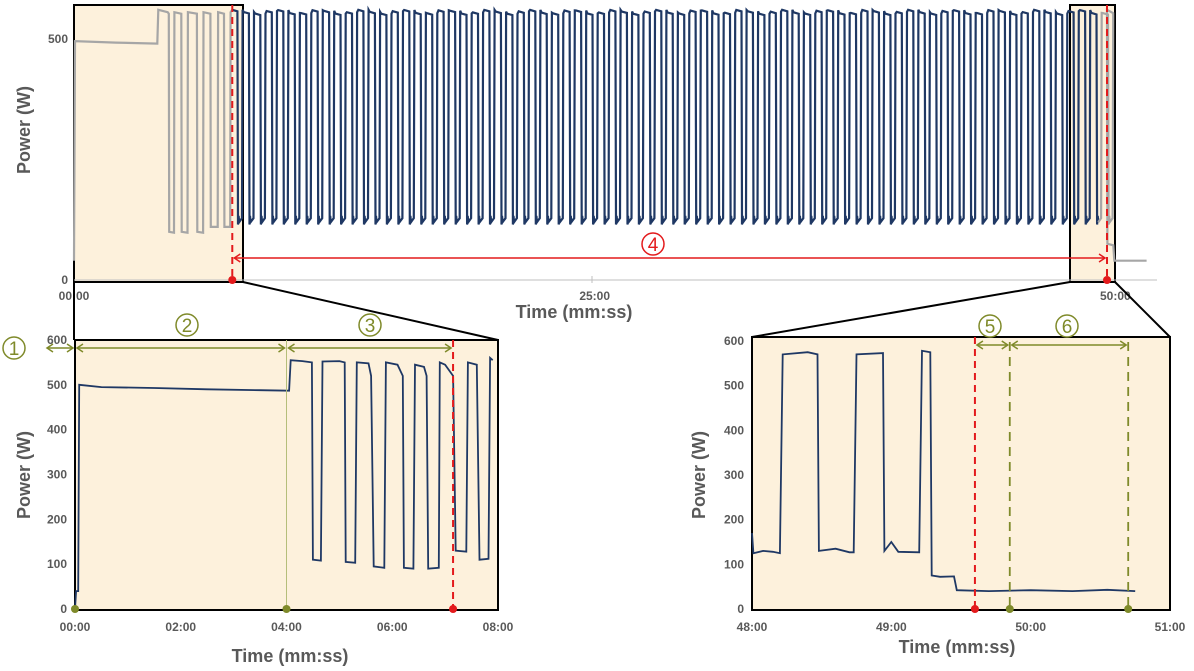 The image size is (1194, 671). I want to click on right-zoom-connector-a, so click(911, 309).